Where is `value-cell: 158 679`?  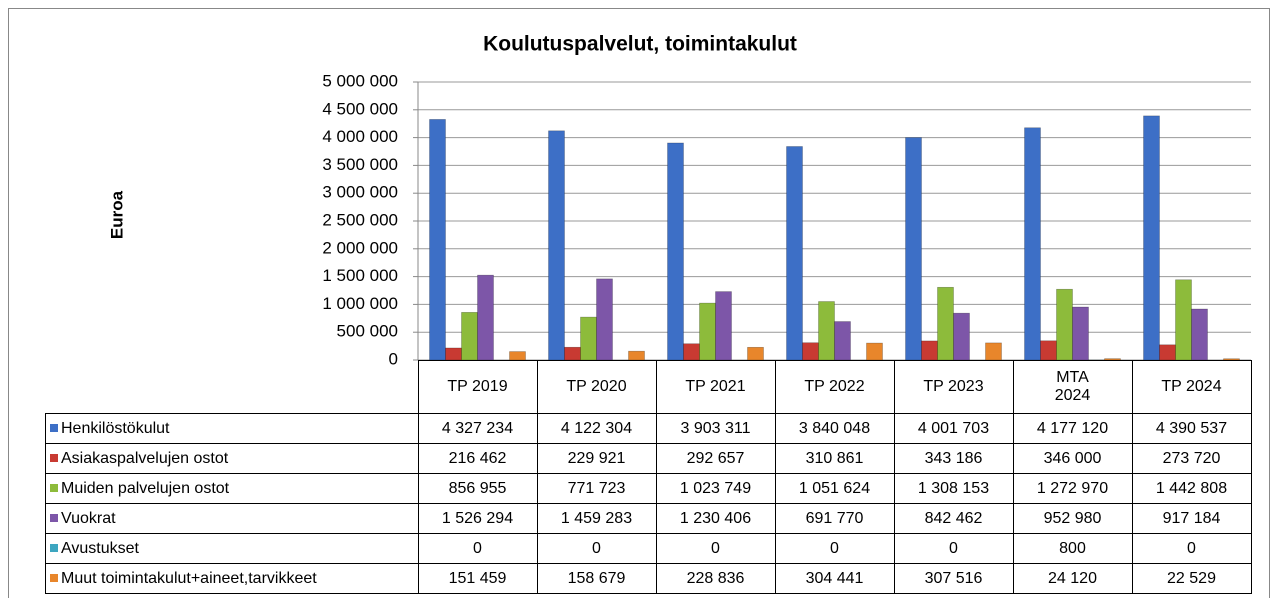
value-cell: 158 679 is located at coordinates (596, 578).